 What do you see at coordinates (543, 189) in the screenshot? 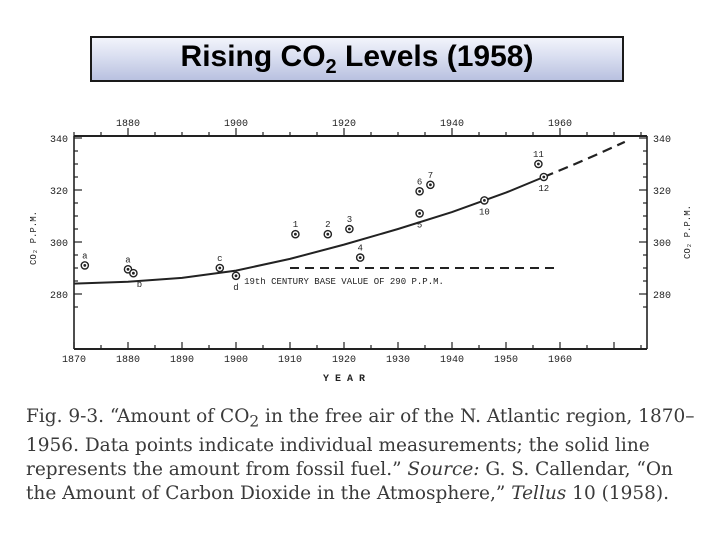
I see `data-point-label-12: 12` at bounding box center [543, 189].